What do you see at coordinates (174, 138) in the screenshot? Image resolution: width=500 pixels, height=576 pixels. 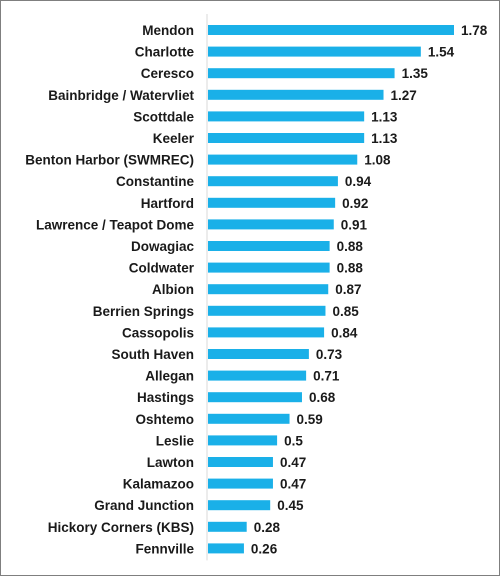 I see `category-label-5: Keeler` at bounding box center [174, 138].